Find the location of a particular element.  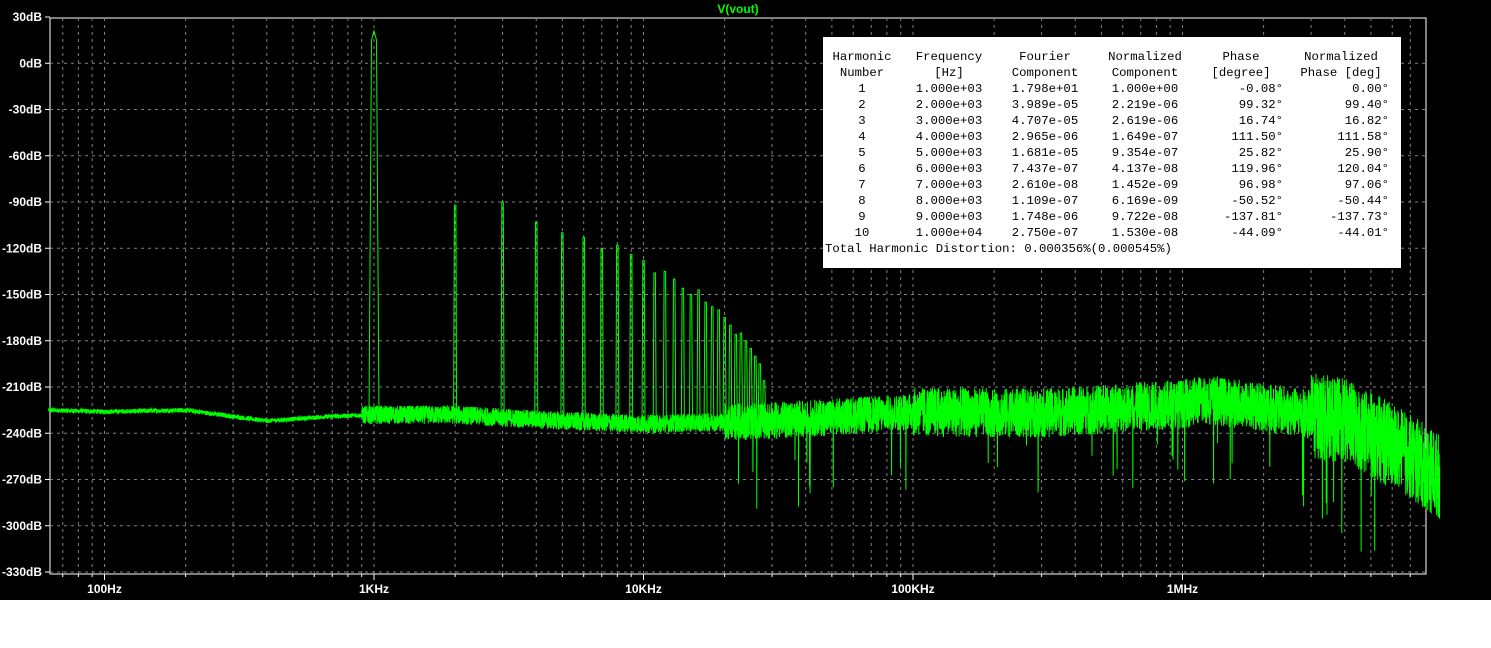

y-tick-label: -180dB is located at coordinates (22, 341).